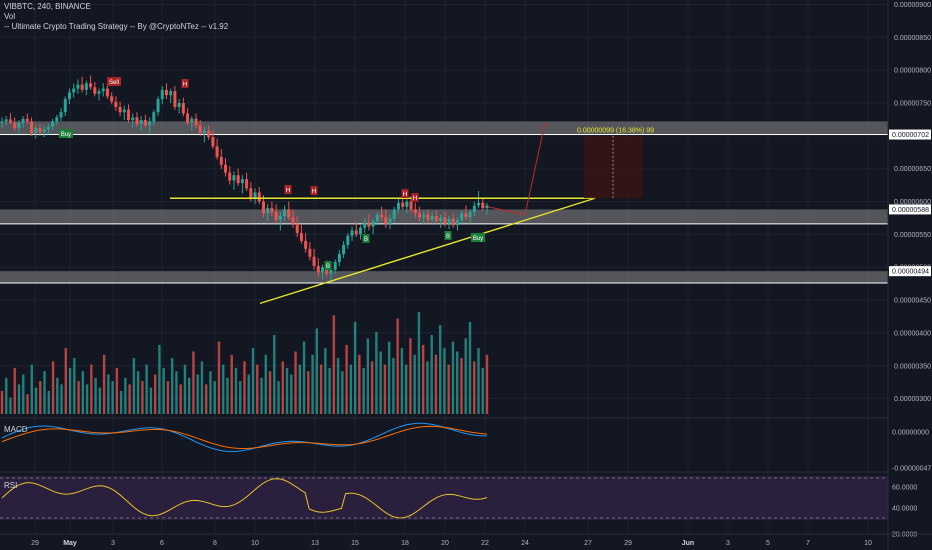 The width and height of the screenshot is (932, 550). What do you see at coordinates (808, 543) in the screenshot?
I see `time-tick-label: 7` at bounding box center [808, 543].